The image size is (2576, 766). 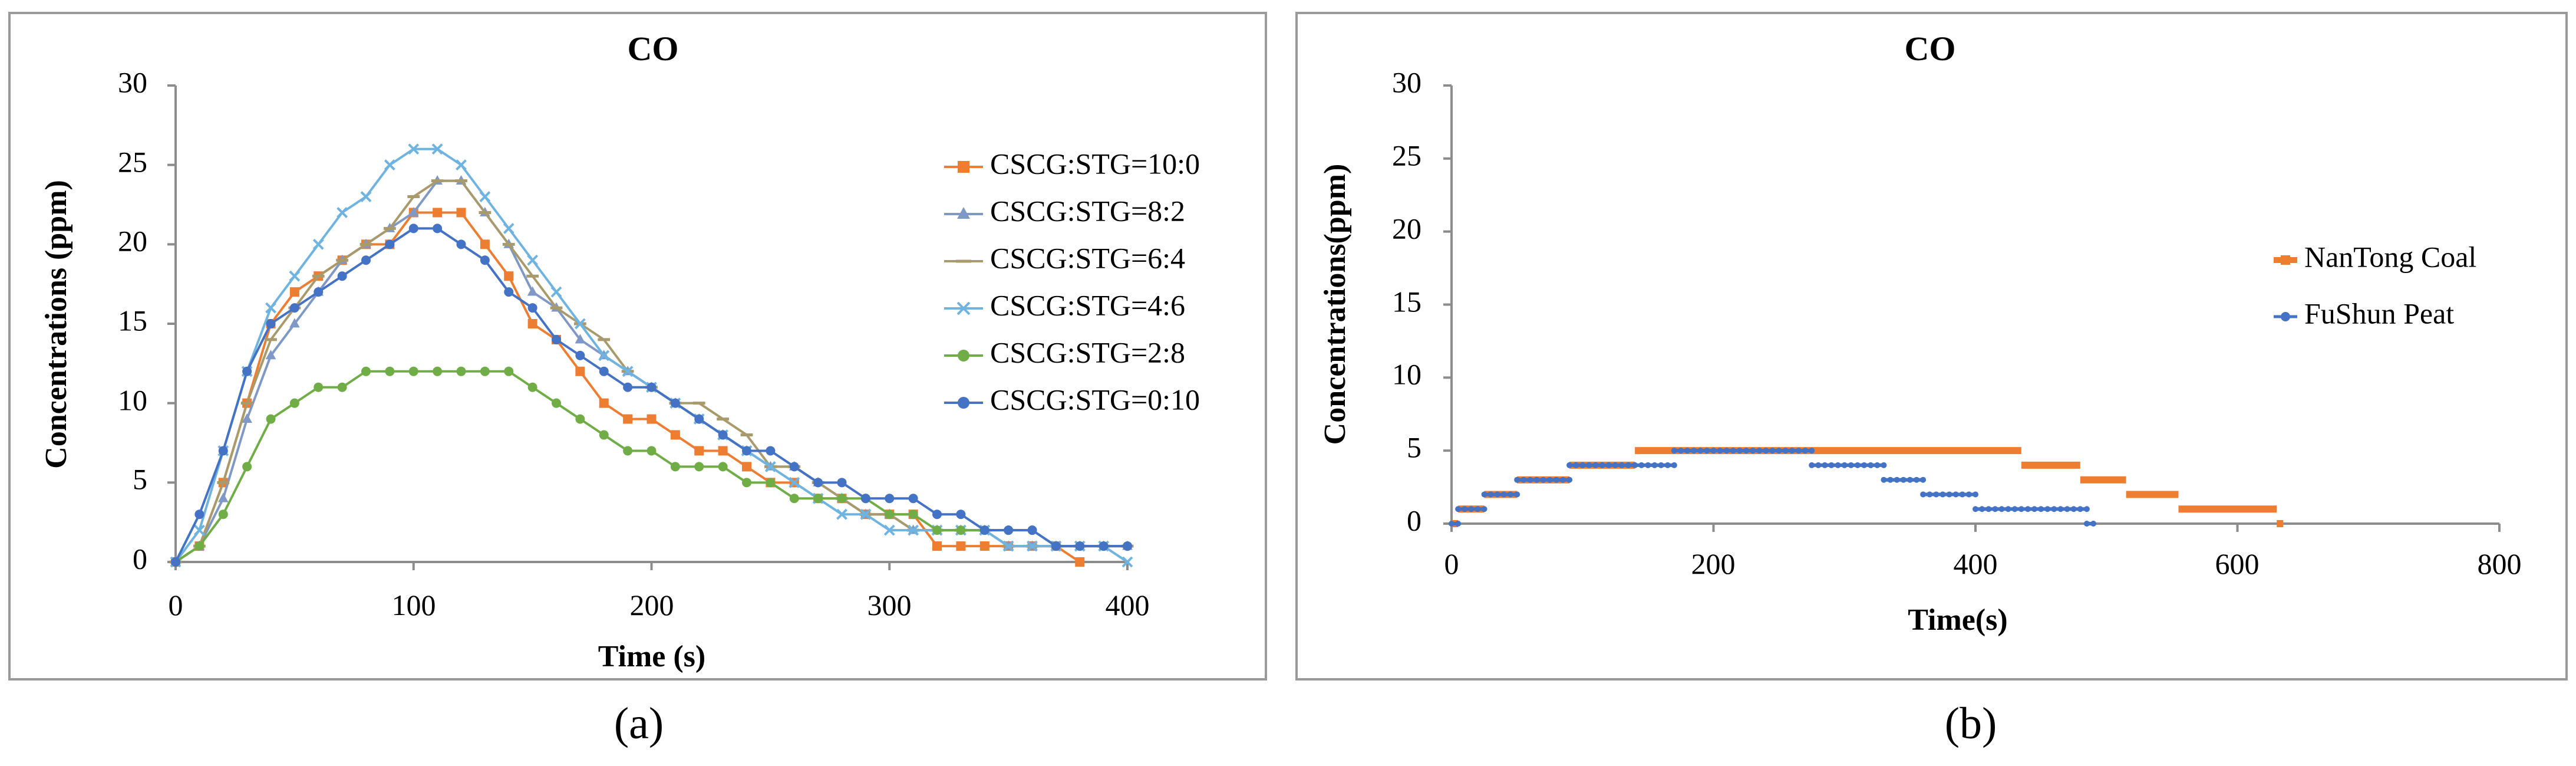 I want to click on legend-label: CSCG:STG=8:2, so click(x=1088, y=210).